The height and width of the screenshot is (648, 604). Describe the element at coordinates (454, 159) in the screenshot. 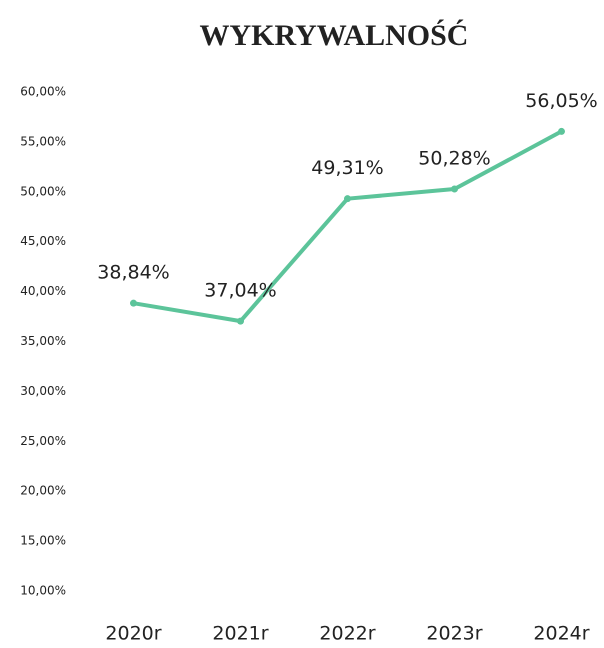

I see `data-label: 50,28%` at that location.